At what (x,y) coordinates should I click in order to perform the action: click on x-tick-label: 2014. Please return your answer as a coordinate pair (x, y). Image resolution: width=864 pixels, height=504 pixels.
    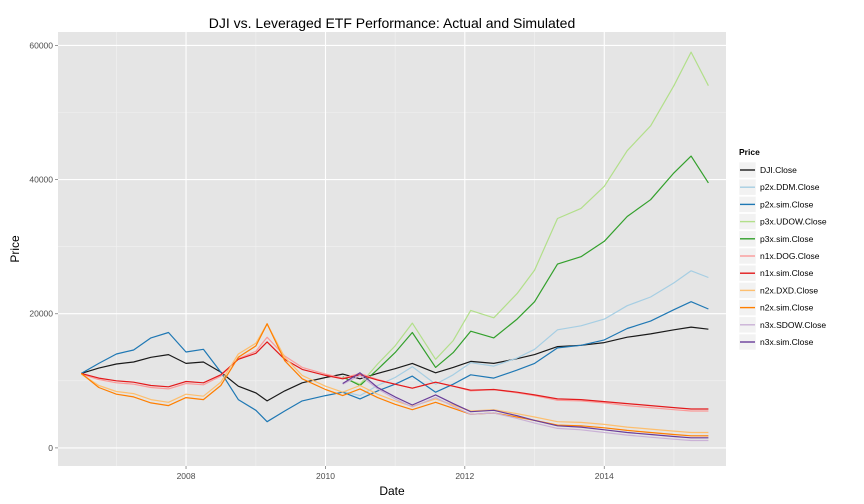
    Looking at the image, I should click on (604, 476).